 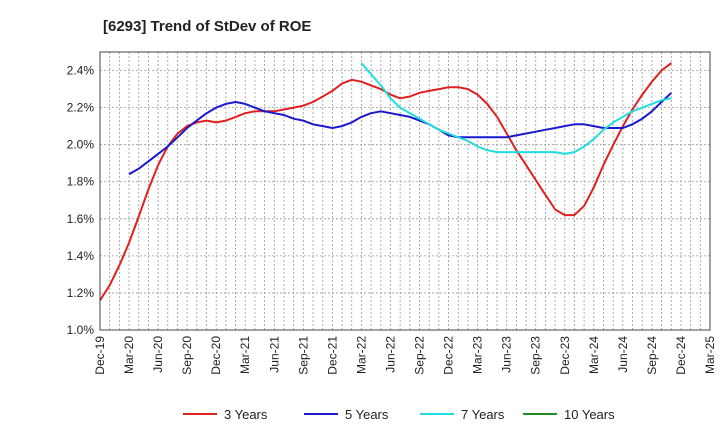 What do you see at coordinates (565, 355) in the screenshot?
I see `x-tick-label: Dec-23` at bounding box center [565, 355].